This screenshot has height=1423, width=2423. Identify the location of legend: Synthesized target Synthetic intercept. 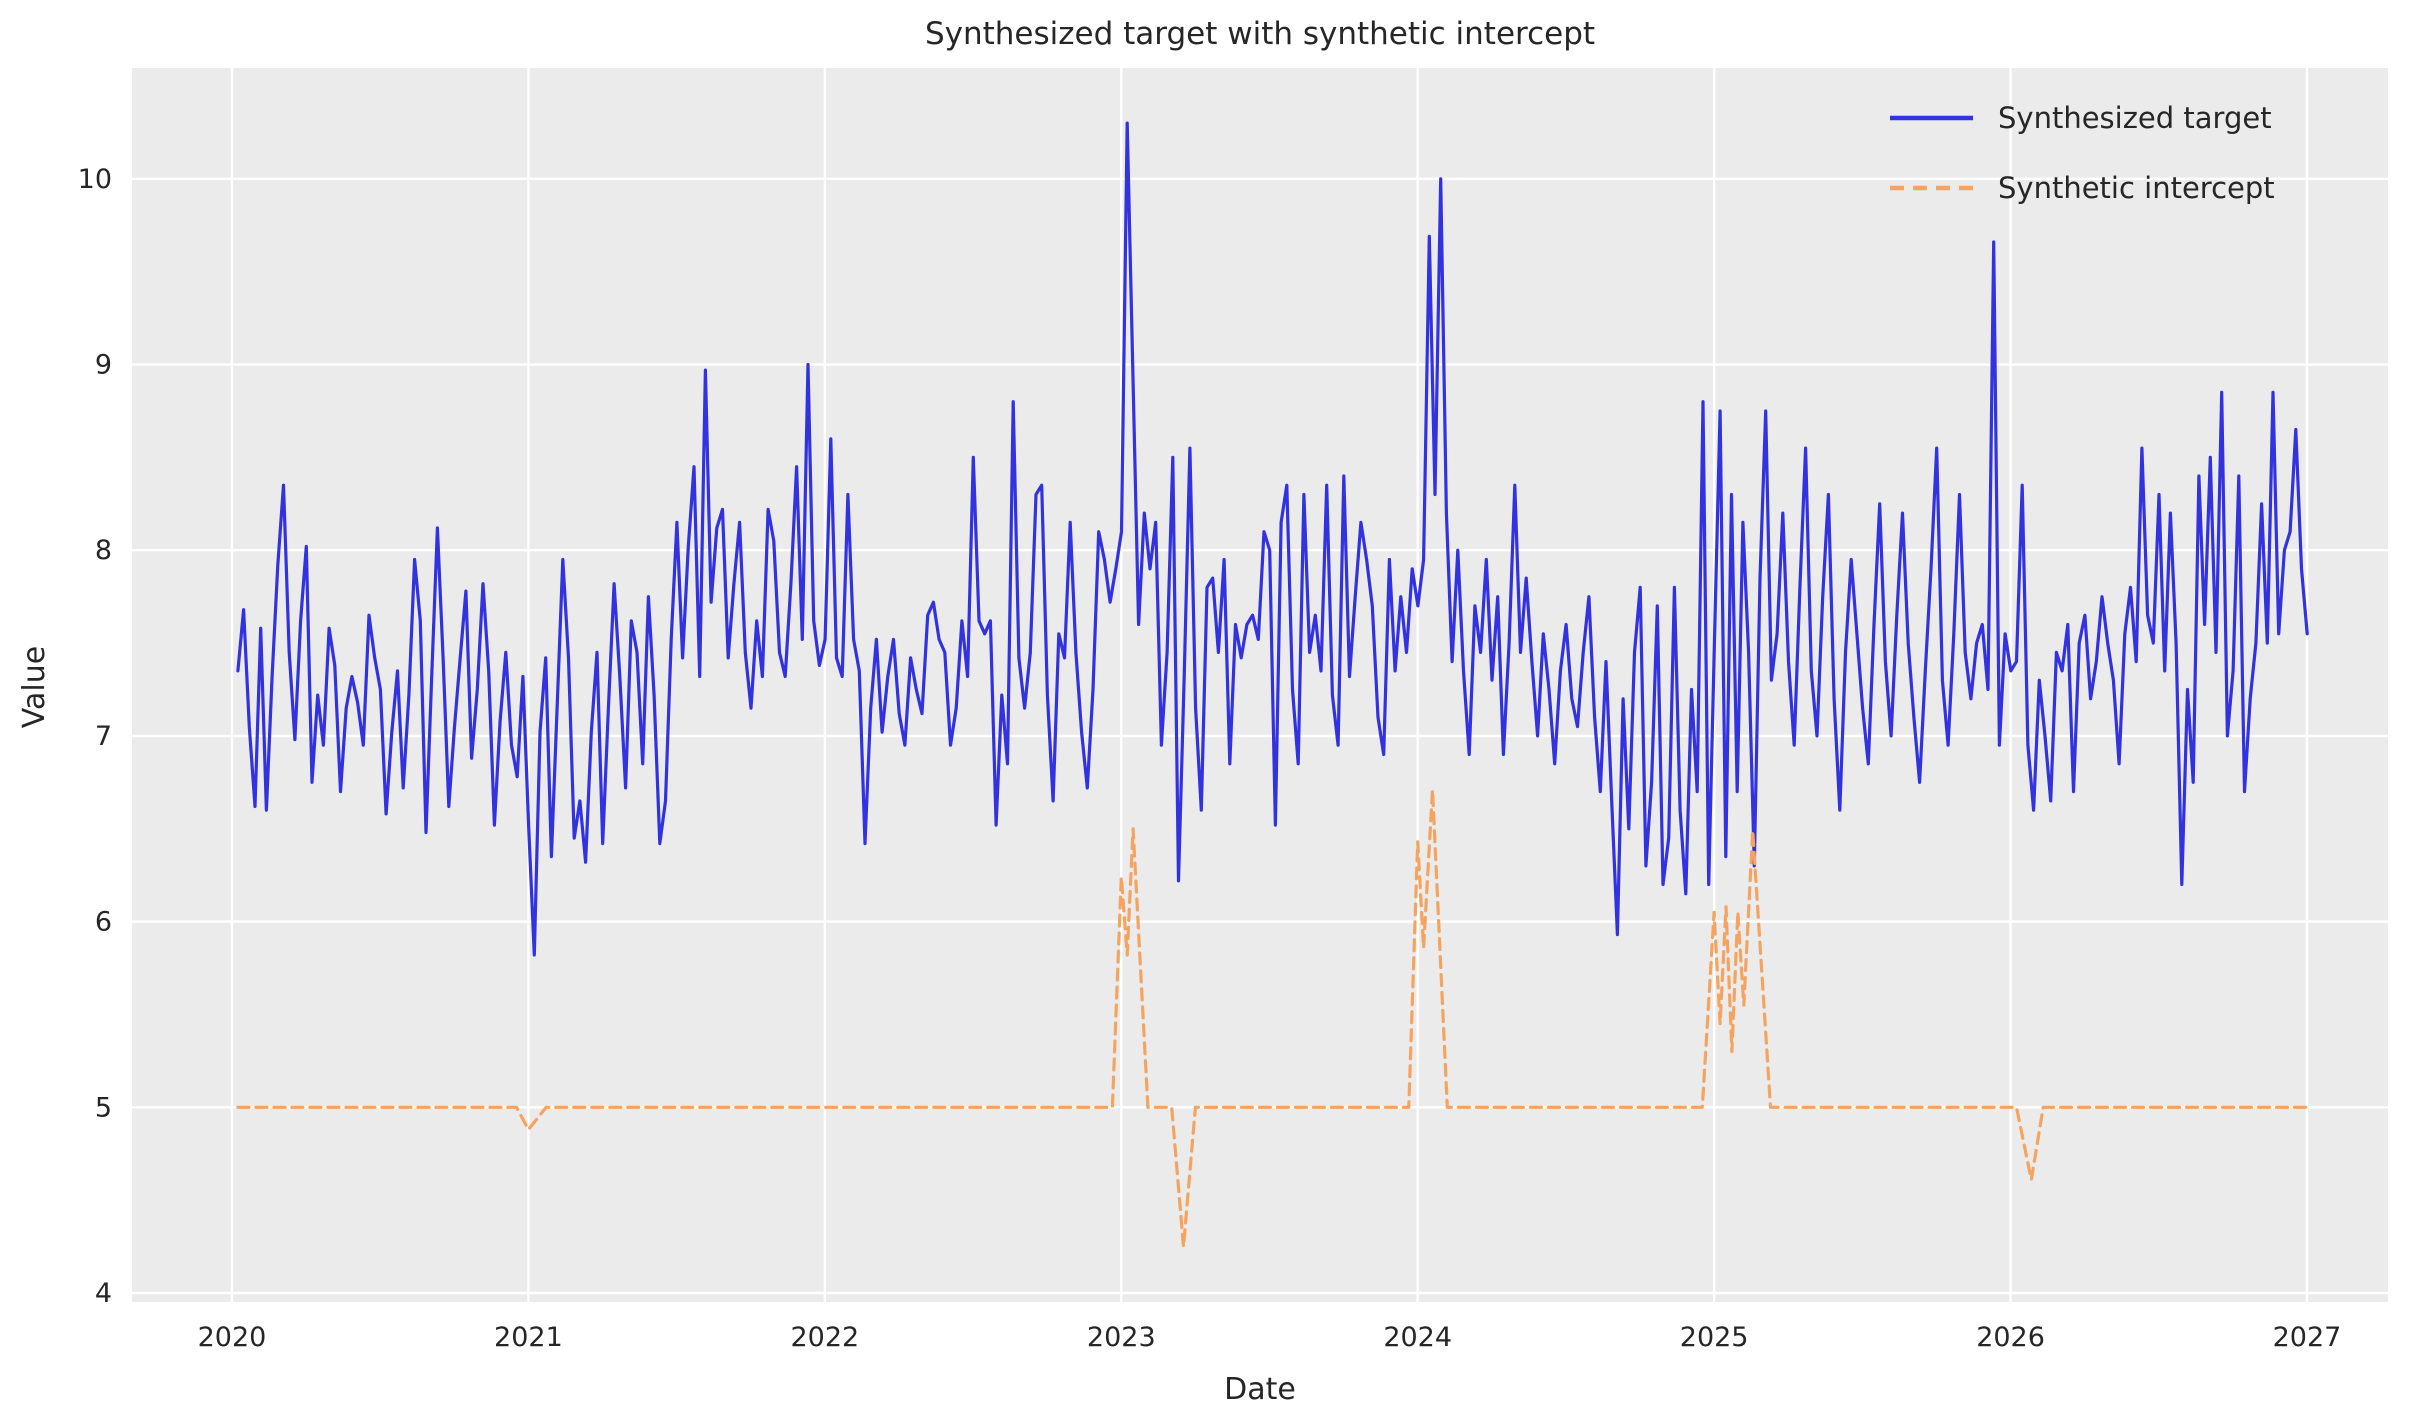
(2082, 153).